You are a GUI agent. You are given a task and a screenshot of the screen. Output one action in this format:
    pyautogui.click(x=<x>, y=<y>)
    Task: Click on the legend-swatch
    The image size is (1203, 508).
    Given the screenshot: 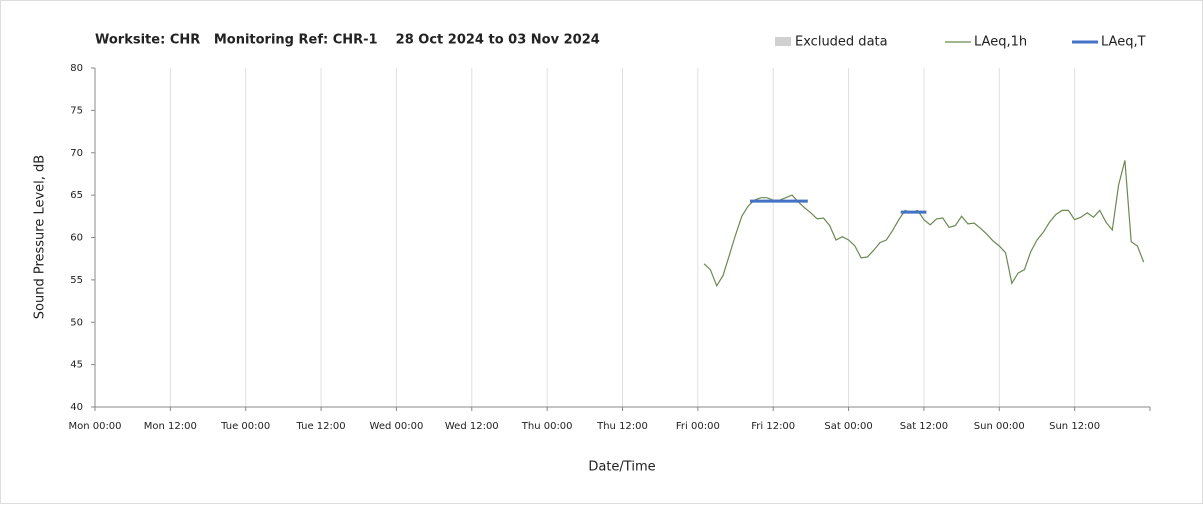 What is the action you would take?
    pyautogui.click(x=783, y=41)
    